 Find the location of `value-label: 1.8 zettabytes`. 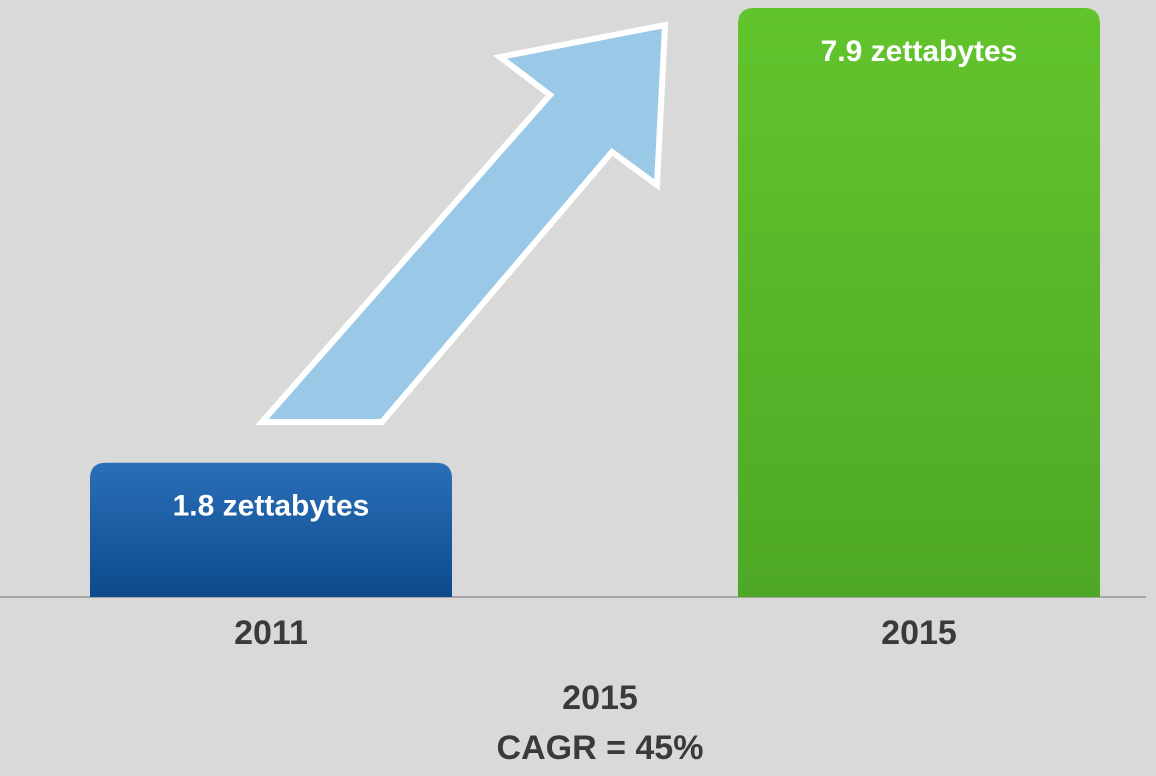

value-label: 1.8 zettabytes is located at coordinates (271, 506).